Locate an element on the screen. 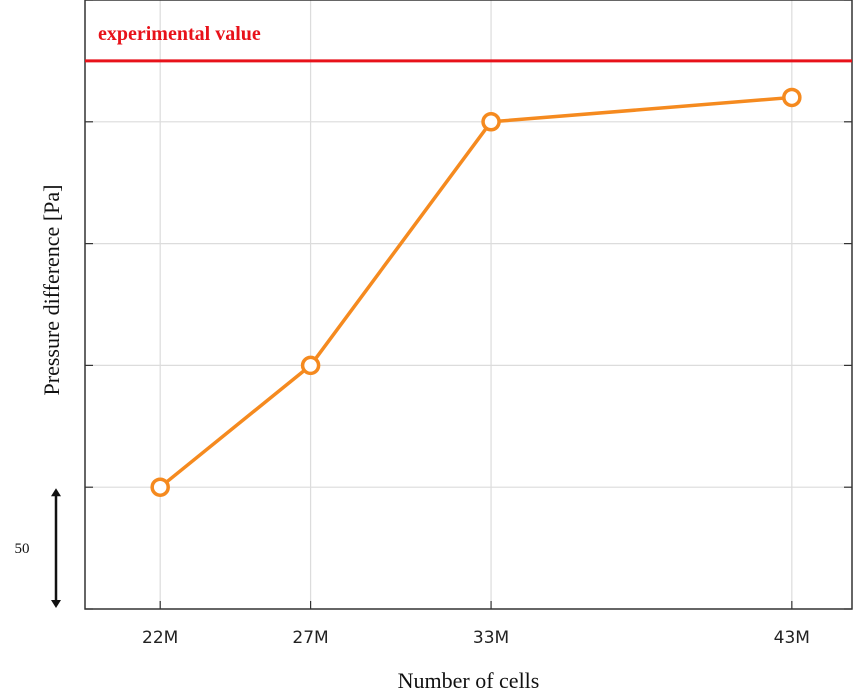  x-tick-label: 33M is located at coordinates (491, 638).